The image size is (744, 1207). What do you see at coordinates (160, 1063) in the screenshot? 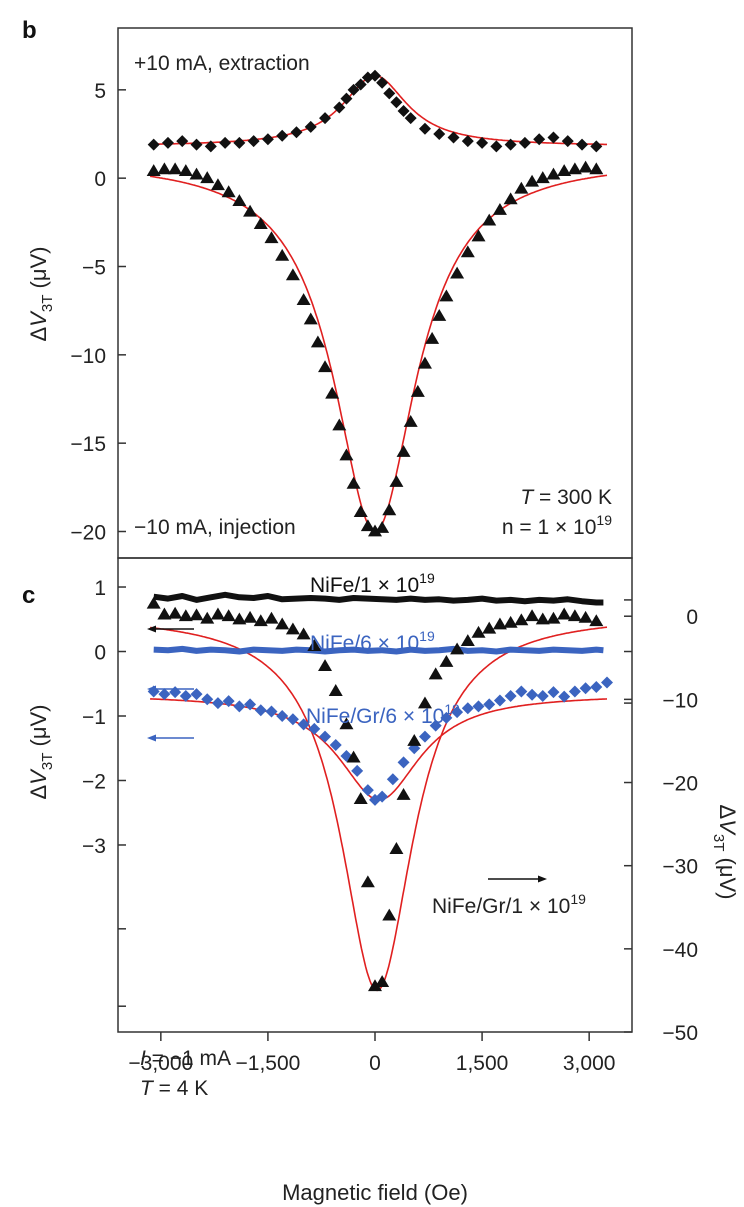
I see `x-tick-label: −3,000` at bounding box center [160, 1063].